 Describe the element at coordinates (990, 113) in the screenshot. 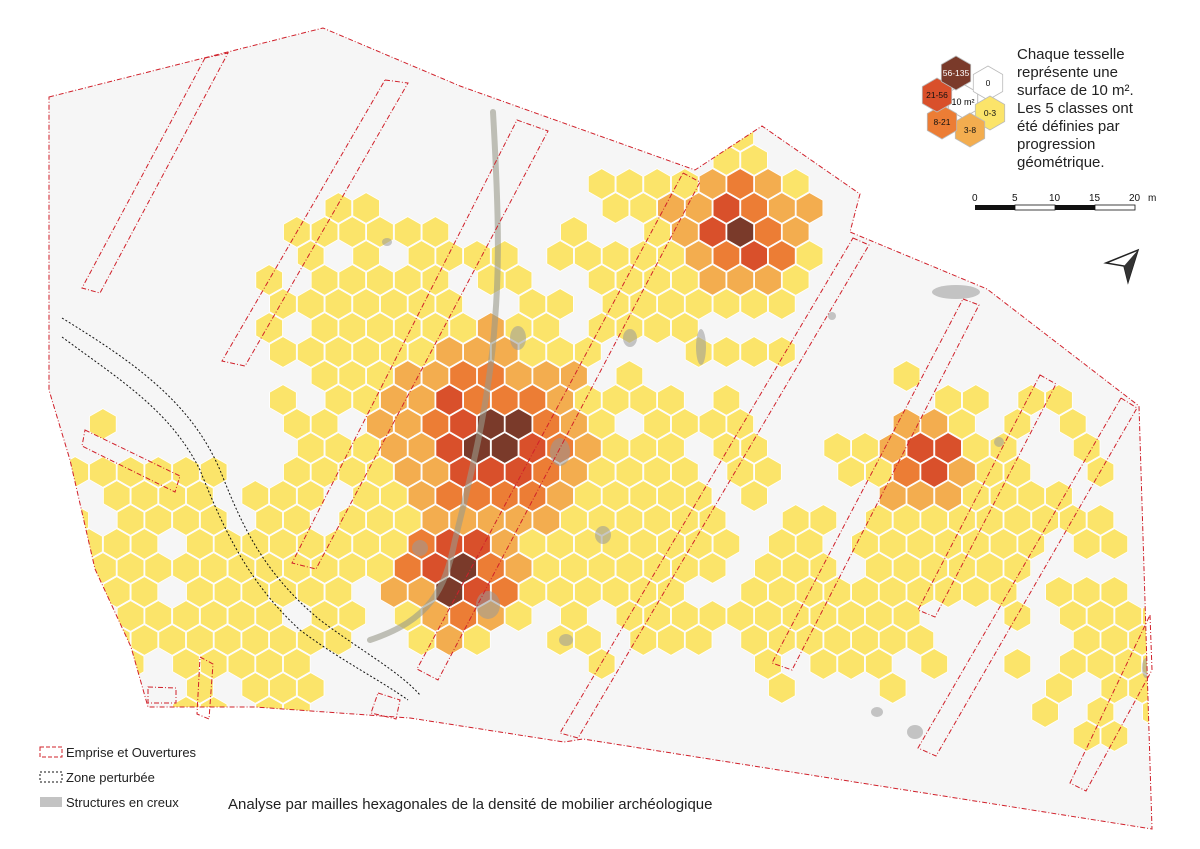

I see `legend-hex-label: 0-3` at that location.